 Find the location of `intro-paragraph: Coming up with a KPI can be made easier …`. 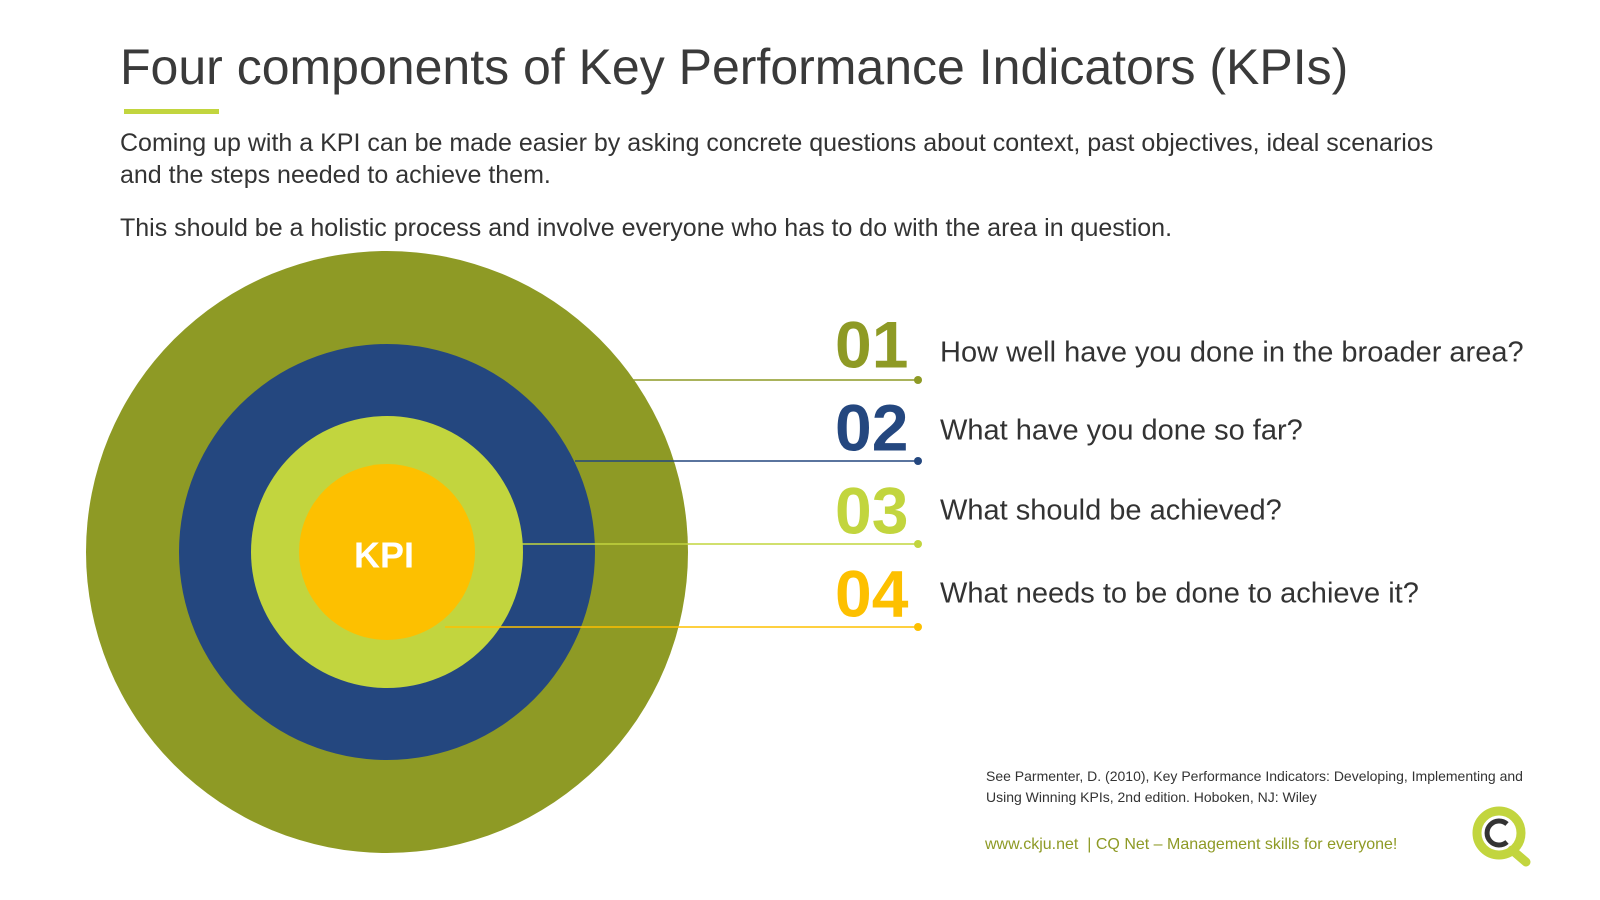

intro-paragraph: Coming up with a KPI can be made easier … is located at coordinates (777, 159).